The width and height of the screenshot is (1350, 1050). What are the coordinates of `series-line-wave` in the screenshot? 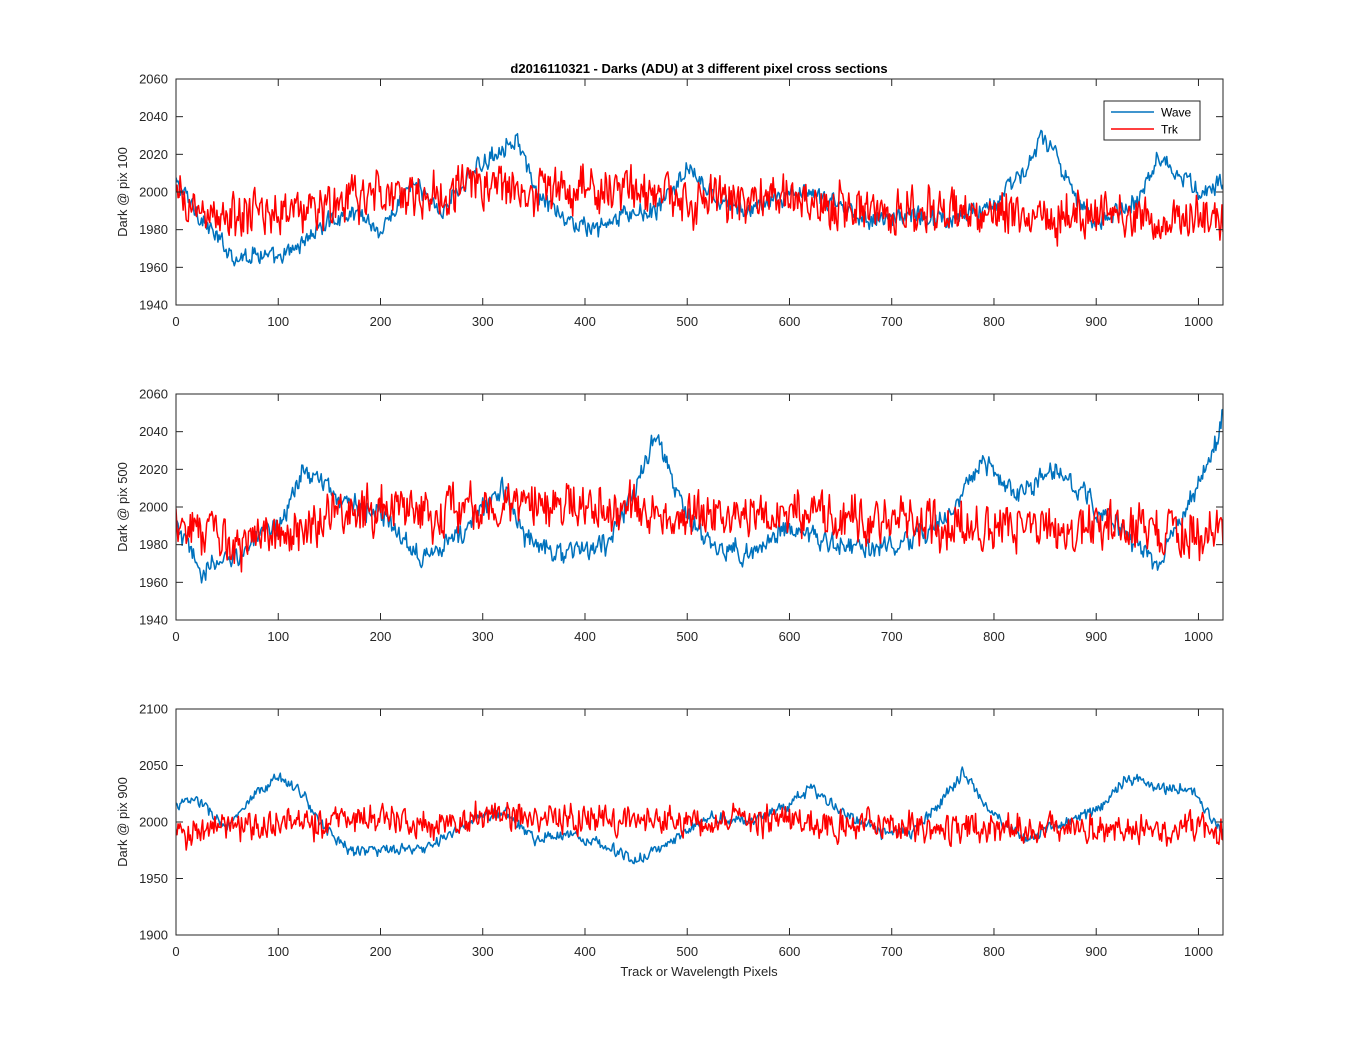 It's located at (699, 198).